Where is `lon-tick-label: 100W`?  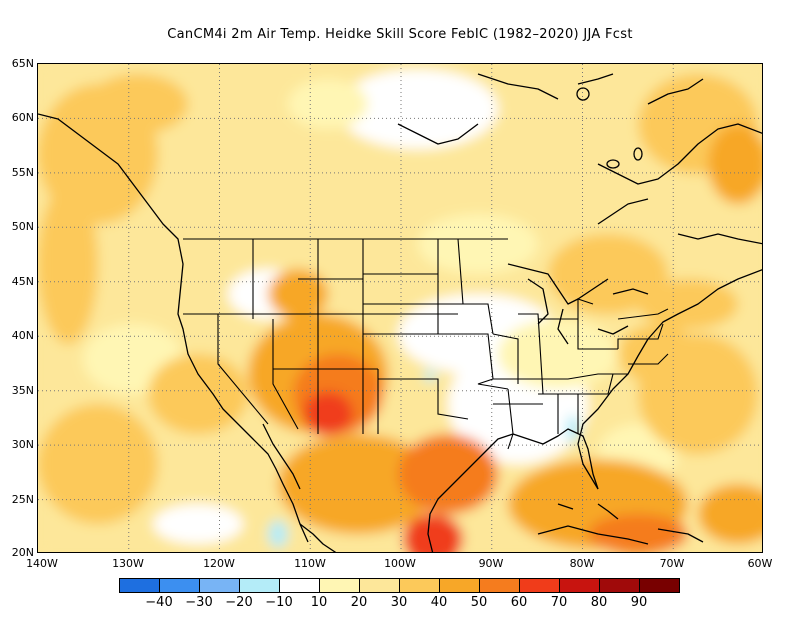 lon-tick-label: 100W is located at coordinates (400, 563).